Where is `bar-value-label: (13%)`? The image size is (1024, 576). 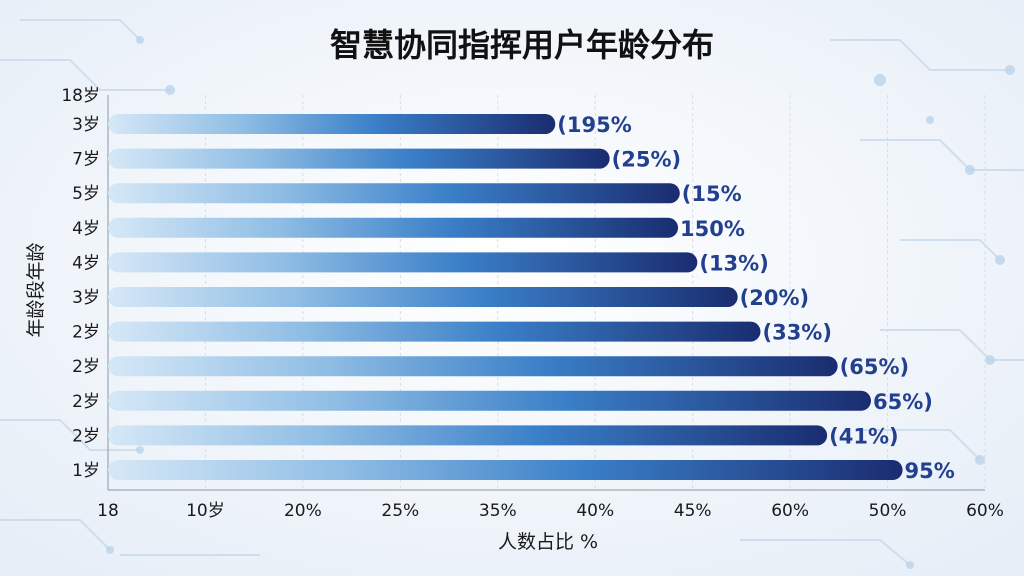
bar-value-label: (13%) is located at coordinates (733, 263).